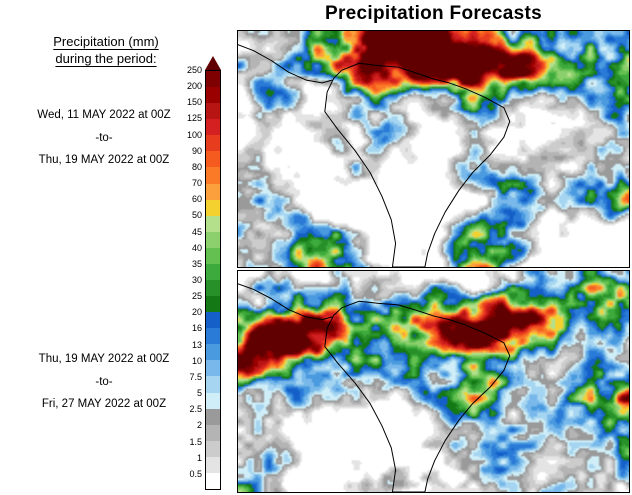 This screenshot has width=632, height=495. I want to click on colorbar-tick-label: 60, so click(196, 199).